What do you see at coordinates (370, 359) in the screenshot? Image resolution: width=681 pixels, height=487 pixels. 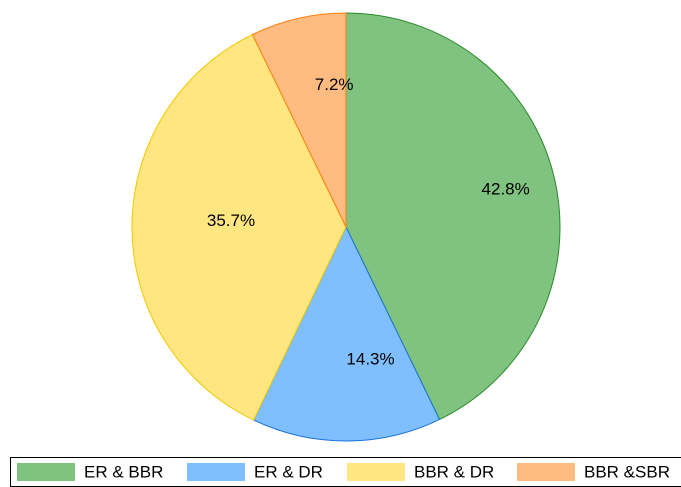 I see `data-label: 14.3%` at bounding box center [370, 359].